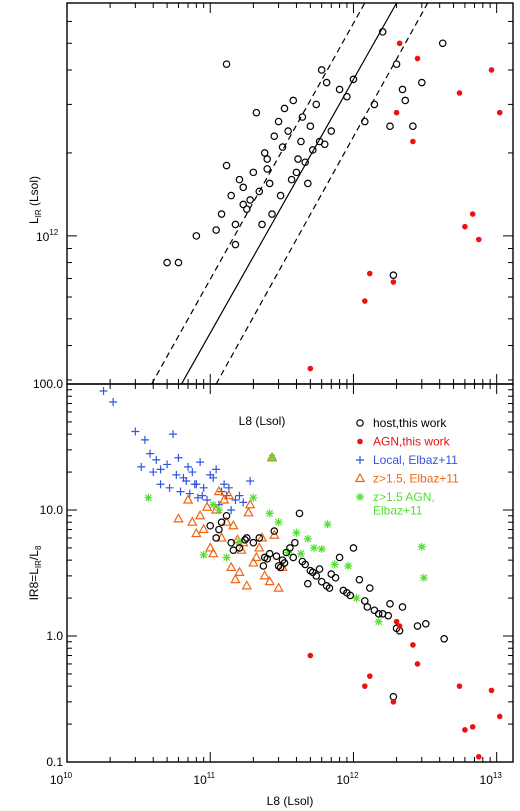 The width and height of the screenshot is (520, 811). What do you see at coordinates (262, 421) in the screenshot?
I see `bottom-panel-annotation: L8 (Lsol)` at bounding box center [262, 421].